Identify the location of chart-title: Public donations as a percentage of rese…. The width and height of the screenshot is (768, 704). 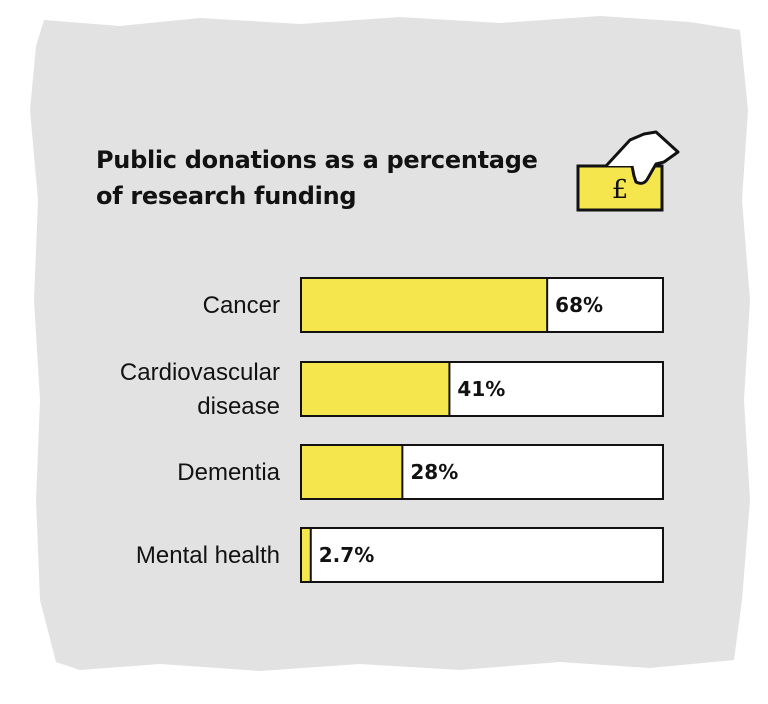
(331, 178).